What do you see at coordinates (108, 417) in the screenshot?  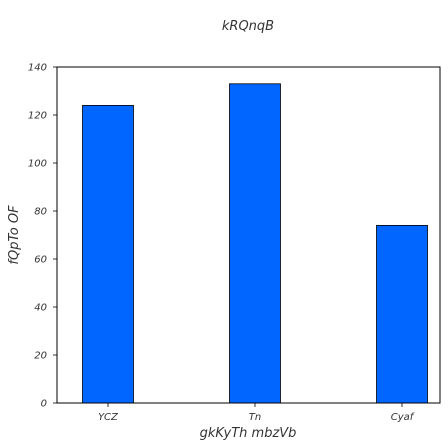 I see `x-tick-label-ycz: YCZ` at bounding box center [108, 417].